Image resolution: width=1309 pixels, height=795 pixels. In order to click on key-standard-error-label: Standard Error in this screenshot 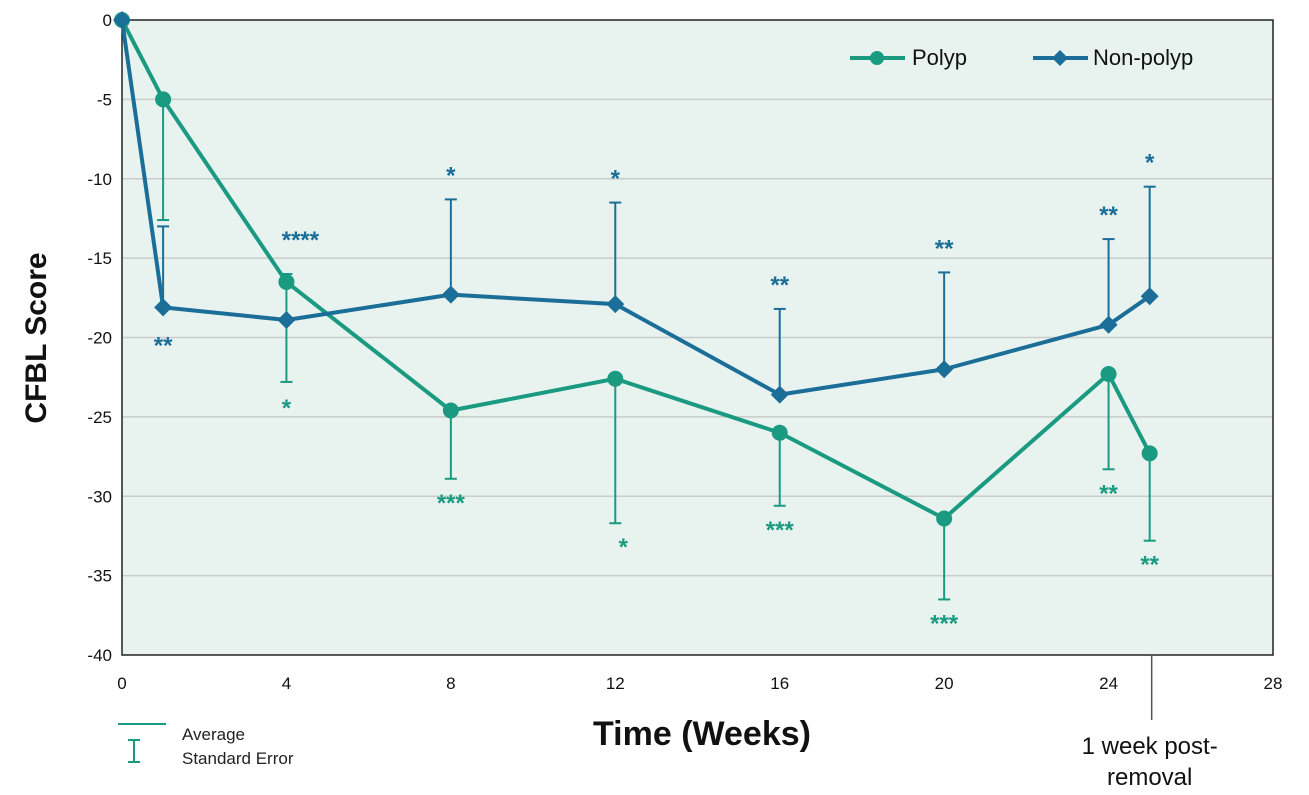, I will do `click(238, 758)`.